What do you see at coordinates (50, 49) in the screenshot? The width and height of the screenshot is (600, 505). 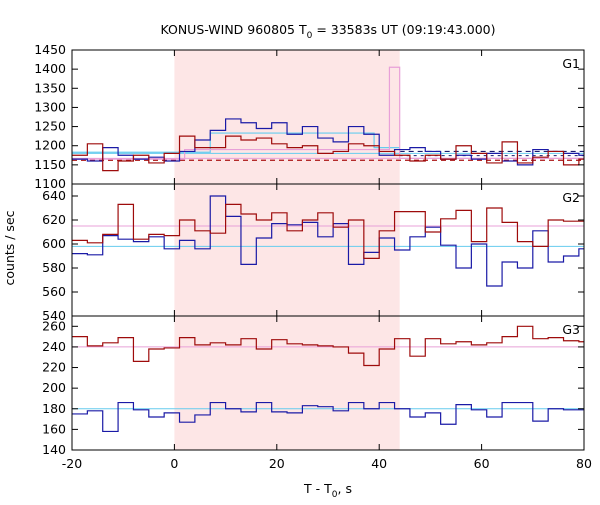 I see `y-tick-label: 1450` at bounding box center [50, 49].